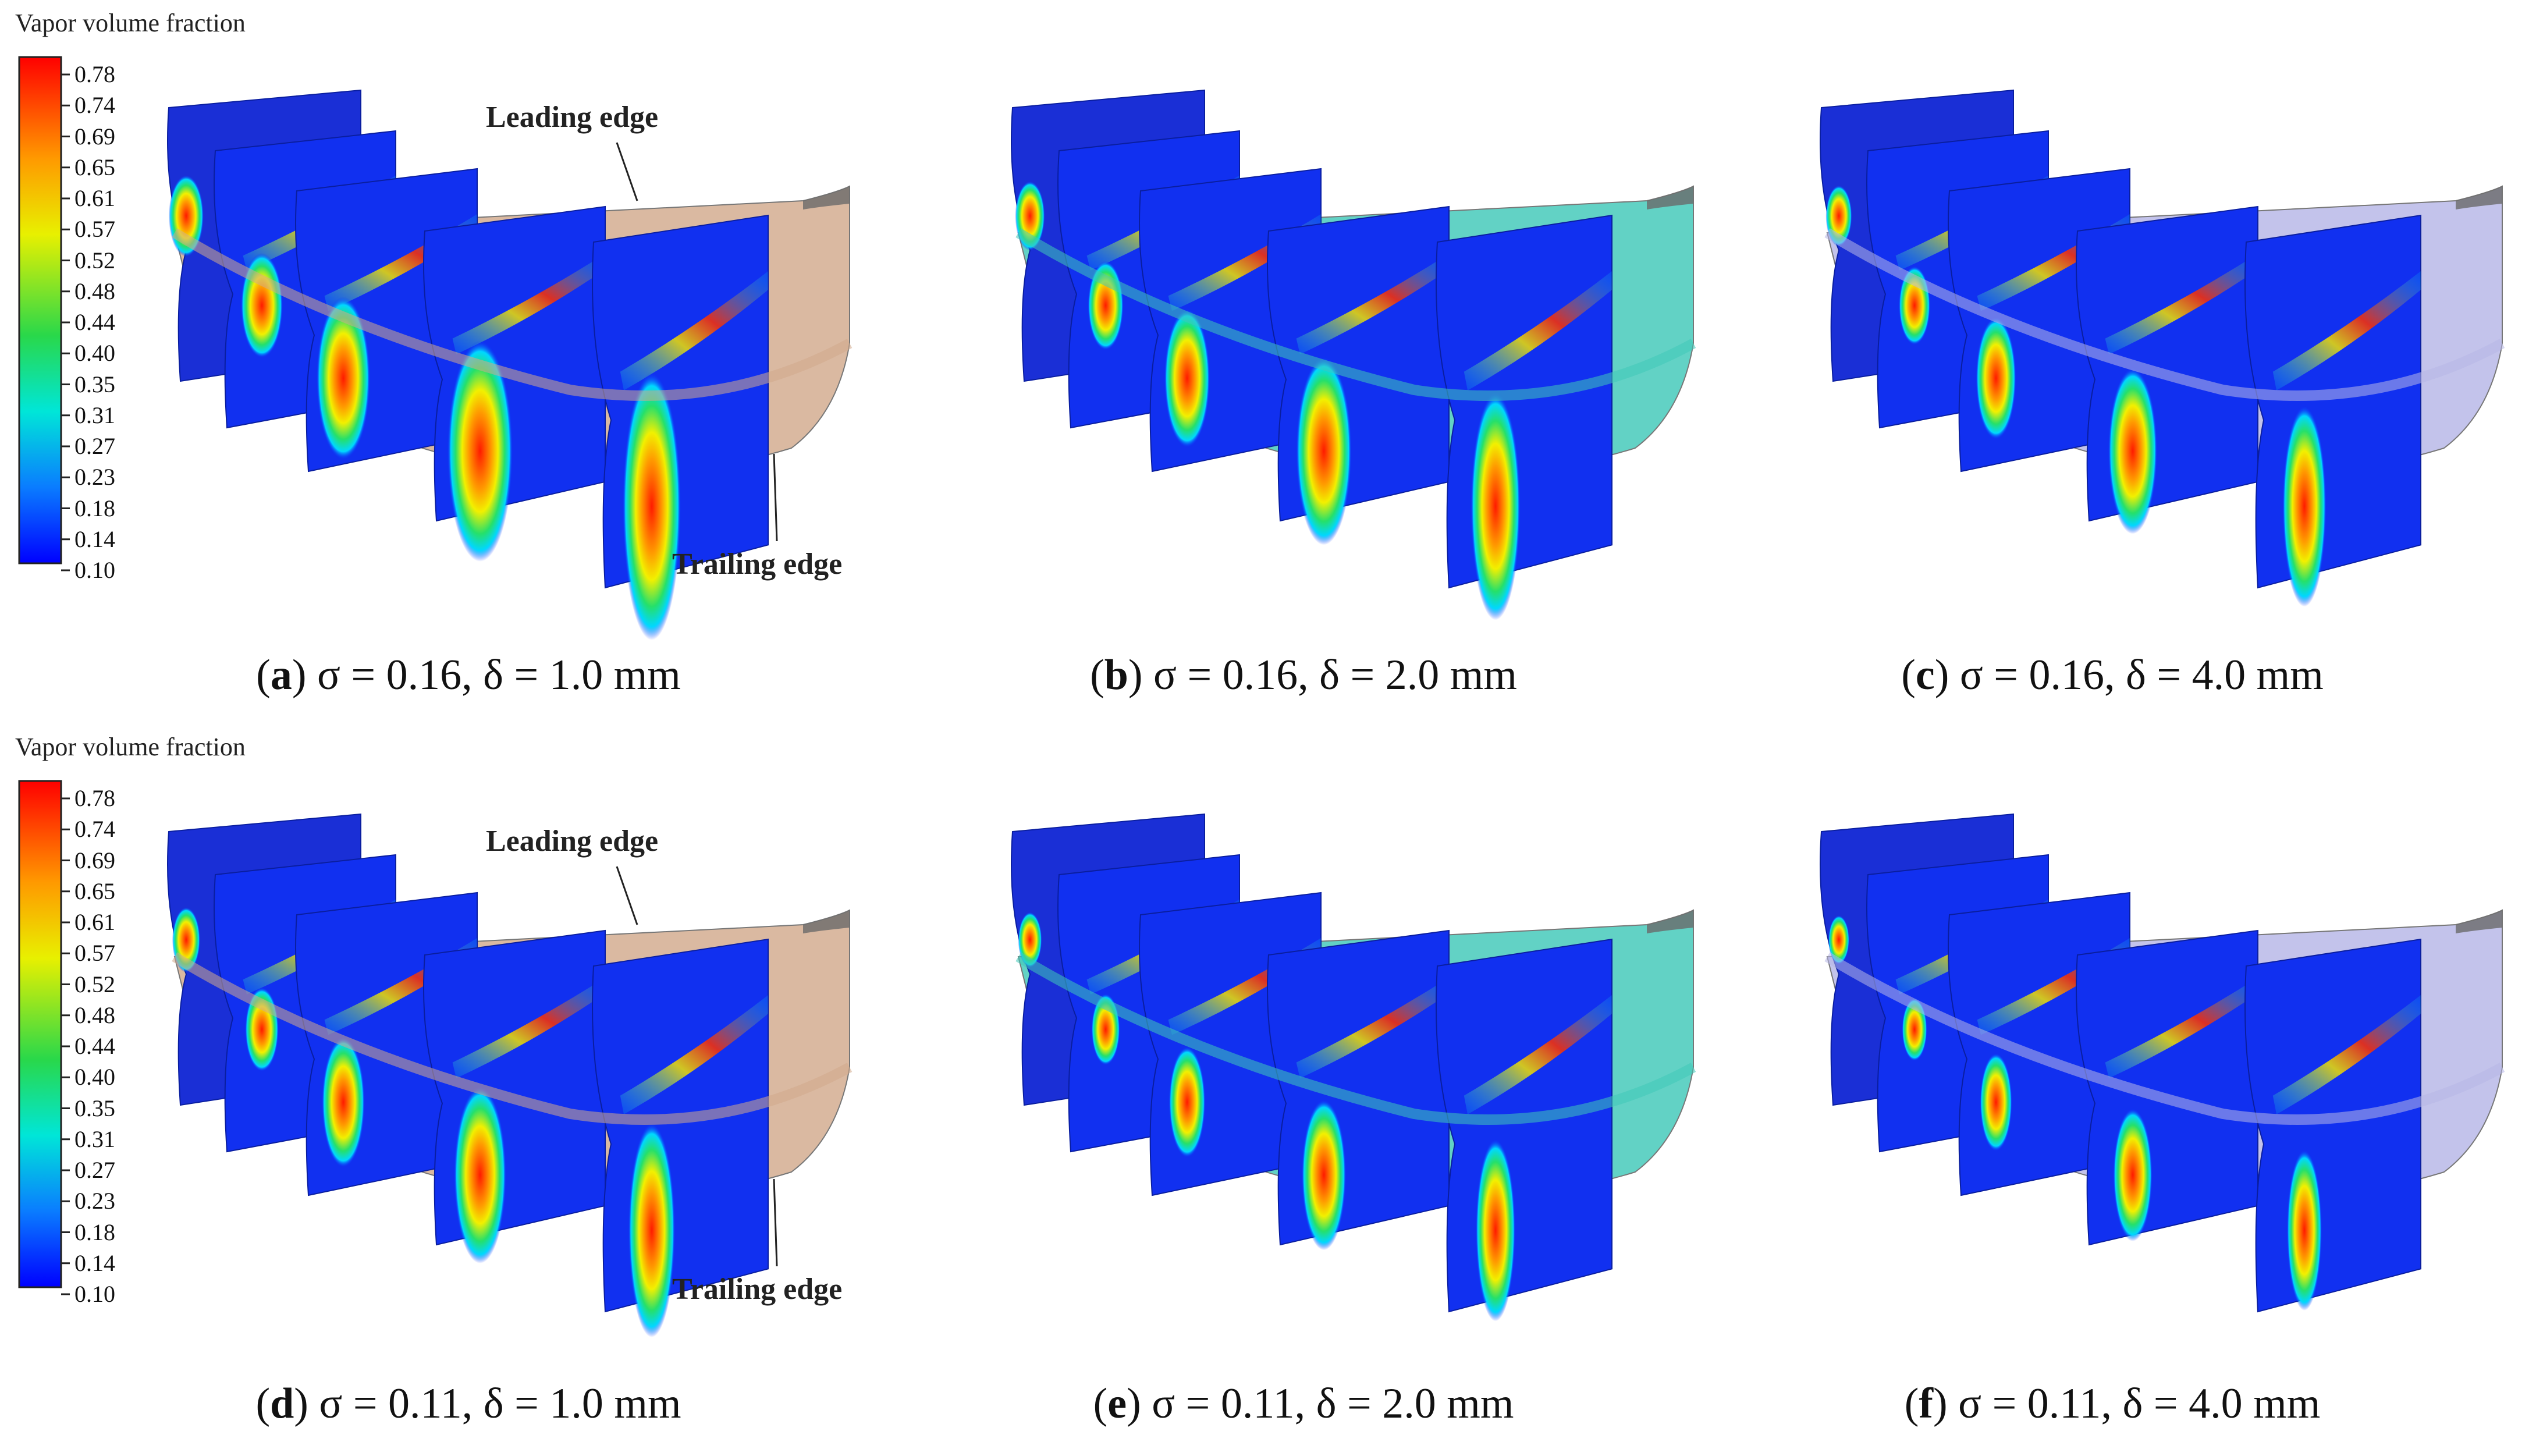 Image resolution: width=2536 pixels, height=1456 pixels. What do you see at coordinates (40, 310) in the screenshot?
I see `colorbar-top` at bounding box center [40, 310].